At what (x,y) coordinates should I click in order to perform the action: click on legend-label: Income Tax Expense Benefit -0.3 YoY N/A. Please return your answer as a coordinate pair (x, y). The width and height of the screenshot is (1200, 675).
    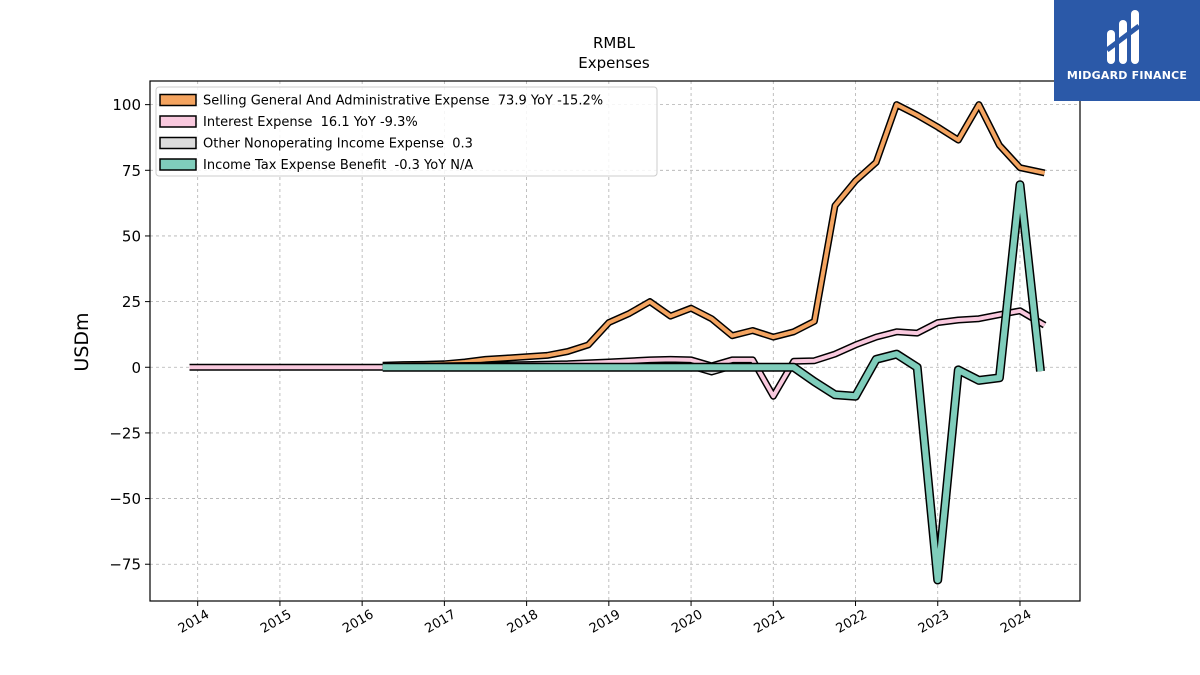
    Looking at the image, I should click on (338, 165).